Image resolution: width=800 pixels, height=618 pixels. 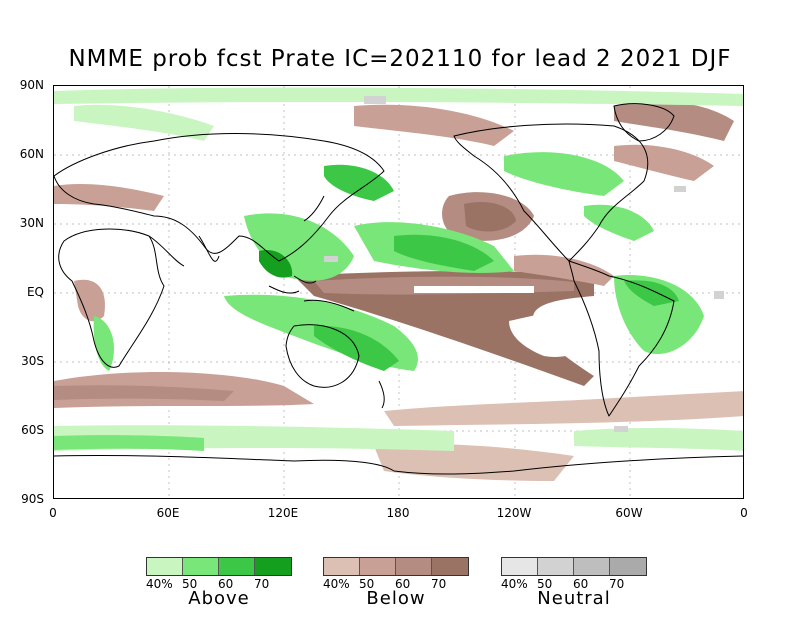 What do you see at coordinates (574, 598) in the screenshot?
I see `legend-neutral-caption: Neutral` at bounding box center [574, 598].